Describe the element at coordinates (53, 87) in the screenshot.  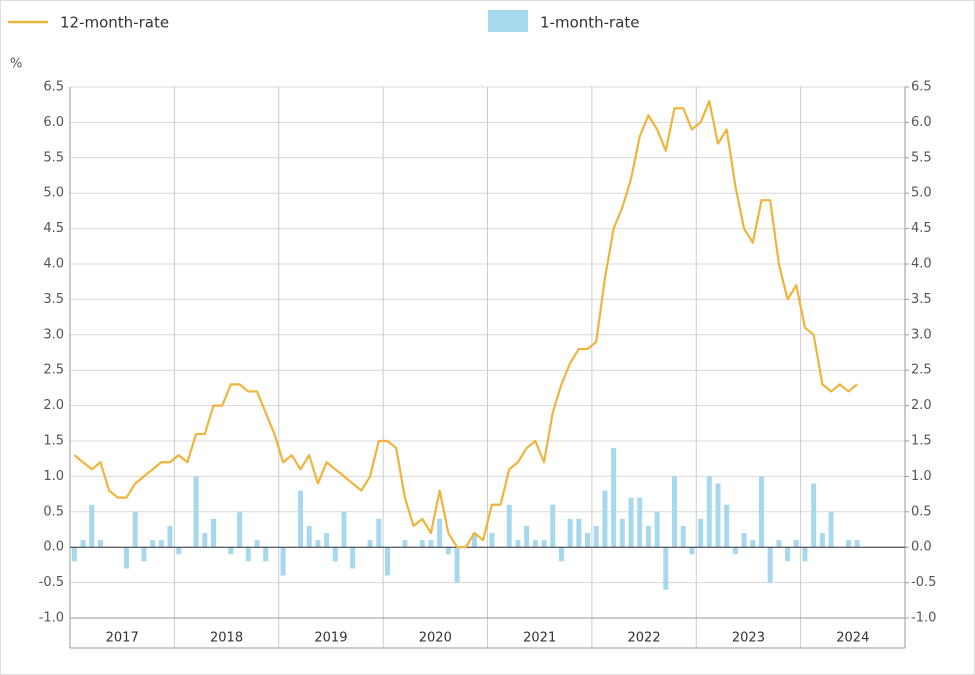
I see `y-tick-label: 6.5` at that location.